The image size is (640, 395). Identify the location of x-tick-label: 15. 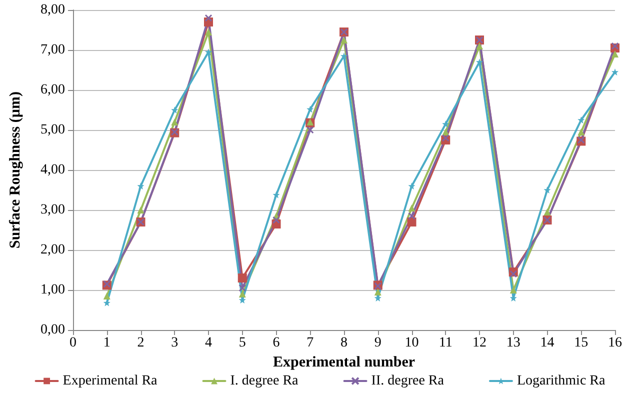
(581, 343).